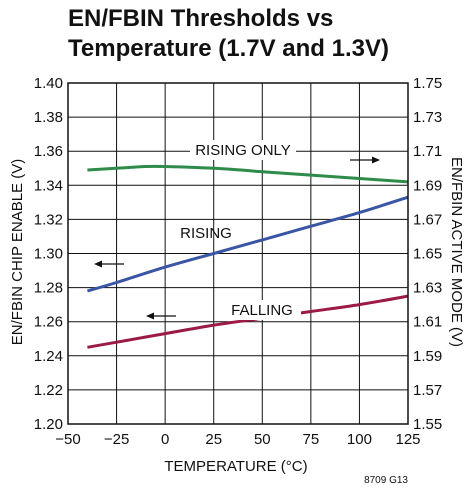 Image resolution: width=474 pixels, height=492 pixels. I want to click on y-tick-label-right: 1.61, so click(427, 322).